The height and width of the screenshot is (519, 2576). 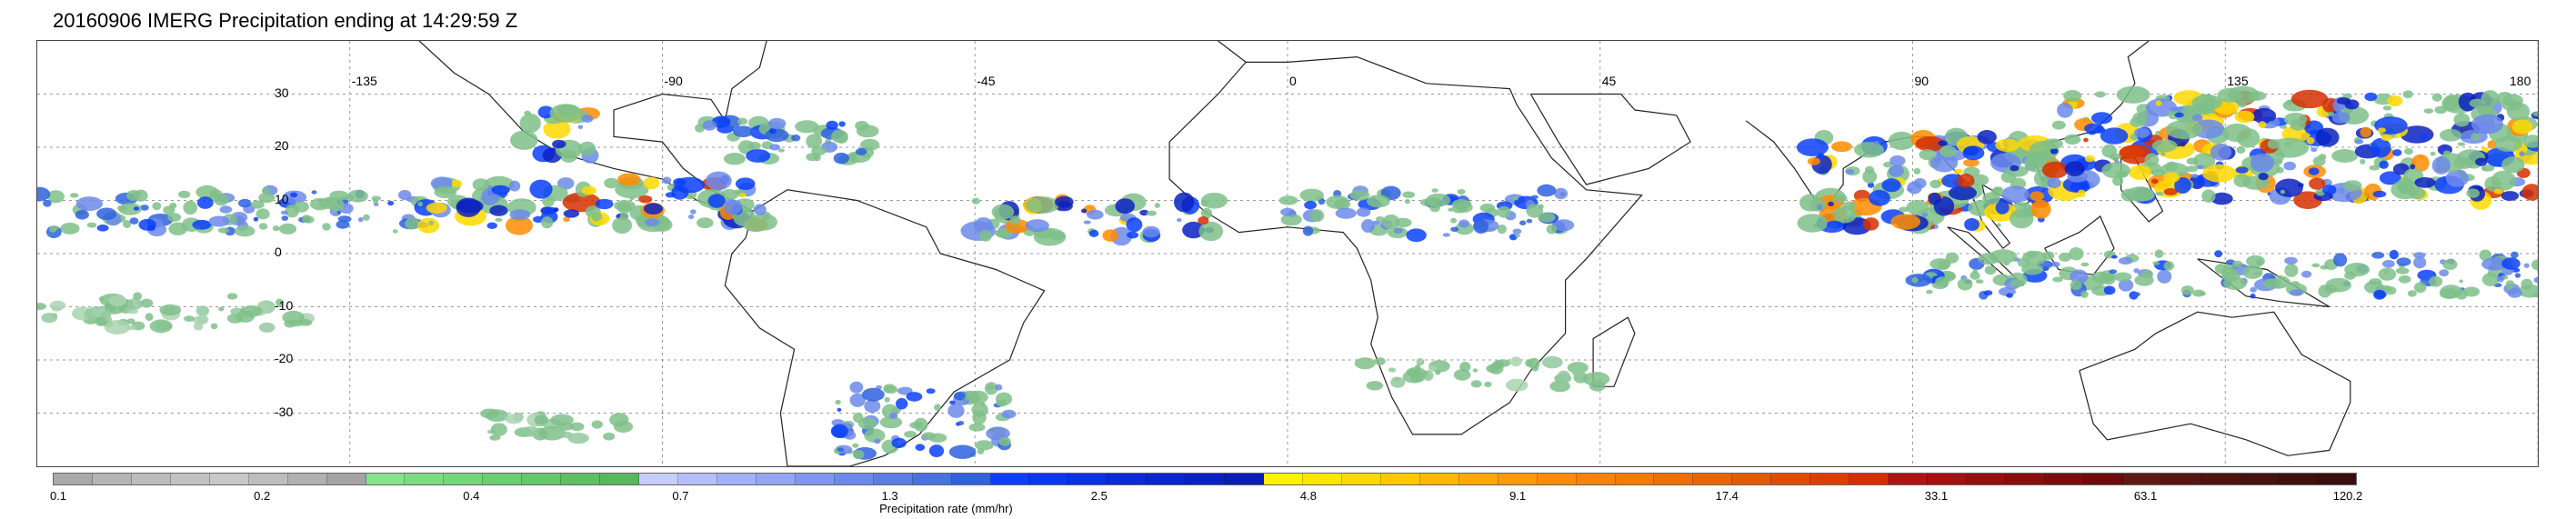 I want to click on lon-label: -45, so click(x=986, y=81).